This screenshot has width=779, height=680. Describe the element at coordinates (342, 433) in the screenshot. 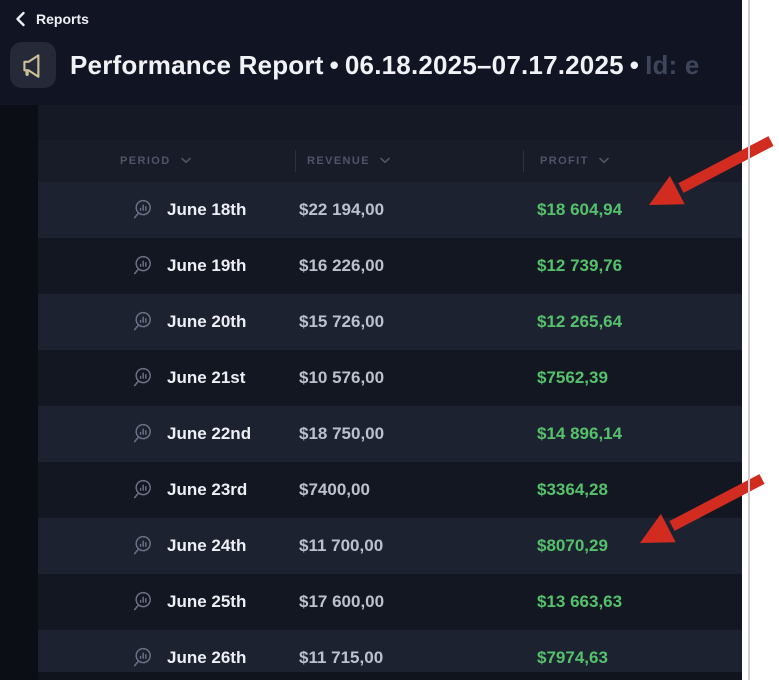

I see `revenue-value: $18 750,00` at that location.